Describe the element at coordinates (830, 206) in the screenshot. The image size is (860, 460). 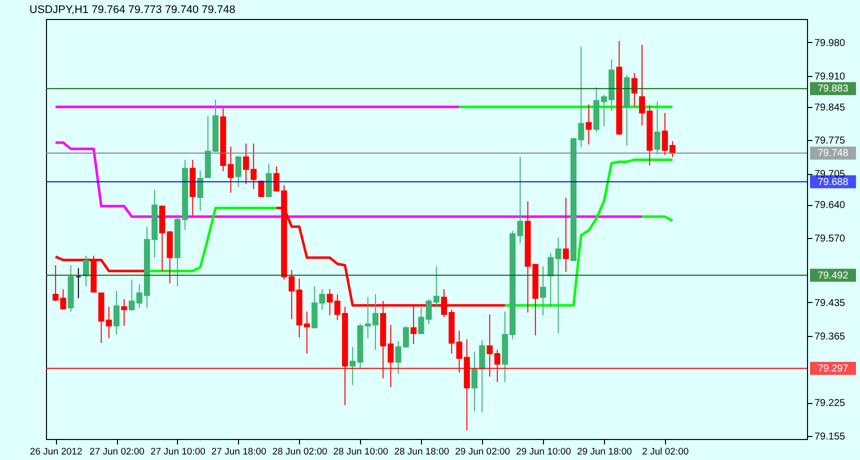
I see `y-tick-label: 79.640` at that location.